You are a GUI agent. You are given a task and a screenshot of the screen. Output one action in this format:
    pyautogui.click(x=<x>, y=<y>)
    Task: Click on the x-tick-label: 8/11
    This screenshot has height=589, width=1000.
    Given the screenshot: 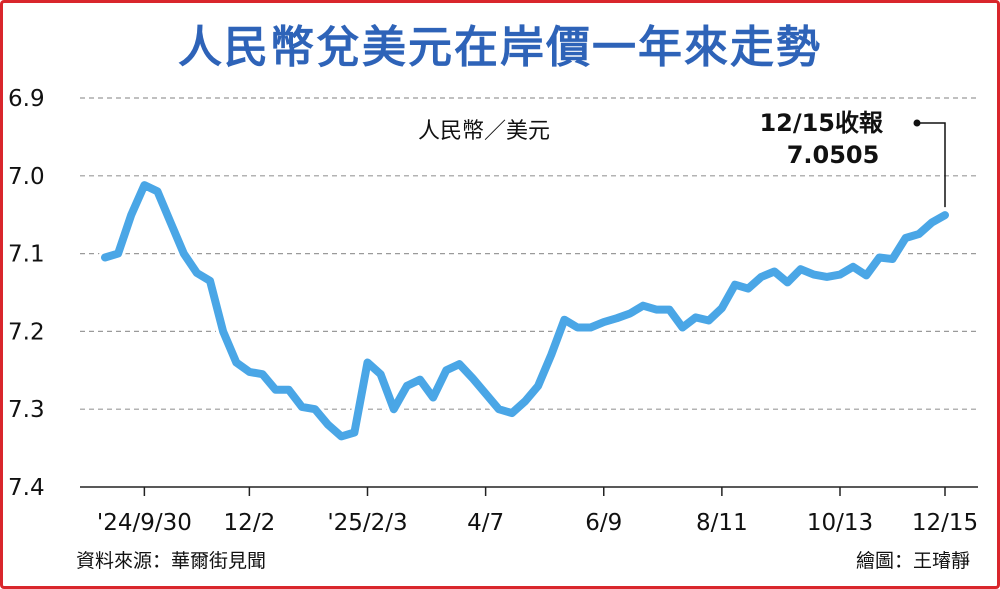 What is the action you would take?
    pyautogui.click(x=722, y=523)
    